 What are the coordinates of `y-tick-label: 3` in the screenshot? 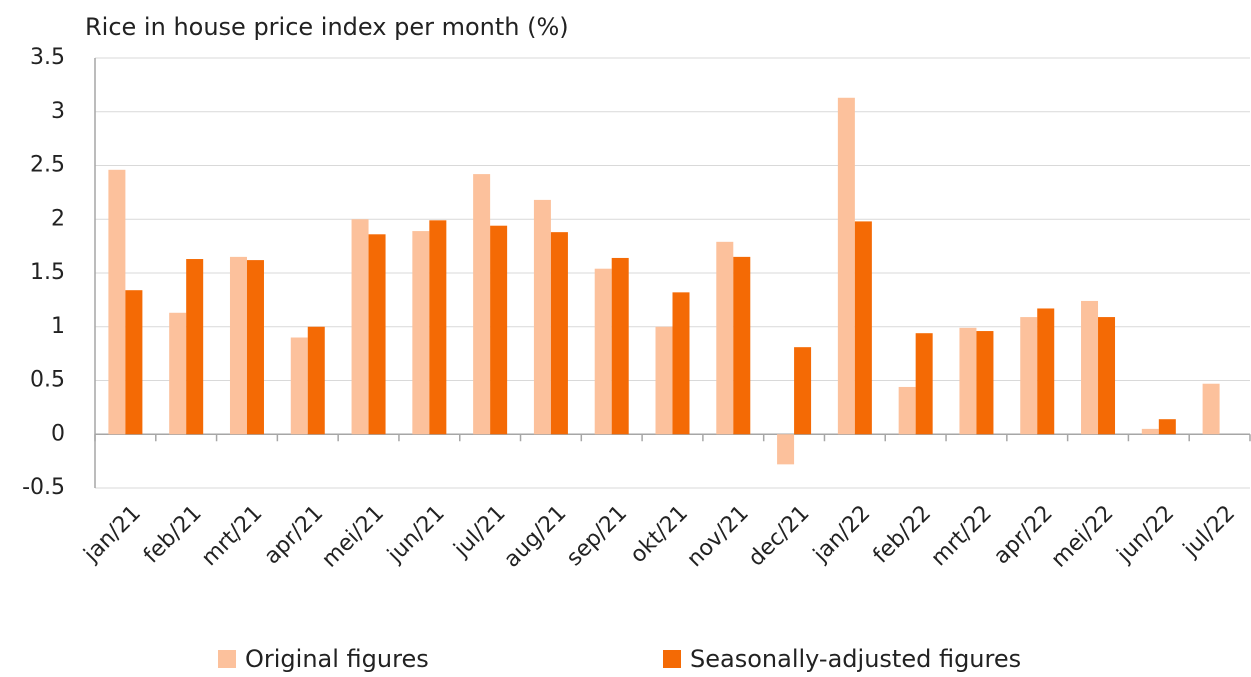 It's located at (58, 111).